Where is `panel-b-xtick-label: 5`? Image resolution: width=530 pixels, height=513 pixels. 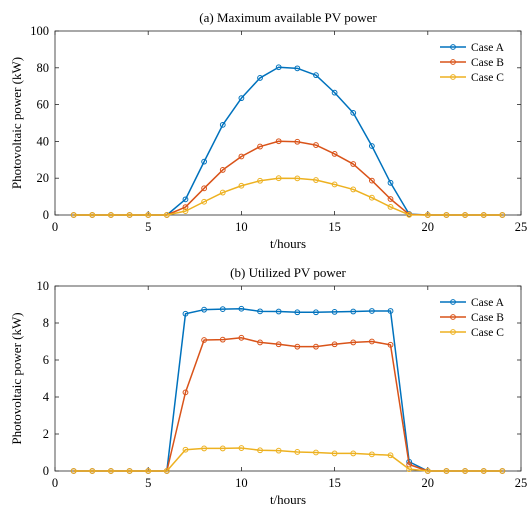
panel-b-xtick-label: 5 is located at coordinates (148, 483).